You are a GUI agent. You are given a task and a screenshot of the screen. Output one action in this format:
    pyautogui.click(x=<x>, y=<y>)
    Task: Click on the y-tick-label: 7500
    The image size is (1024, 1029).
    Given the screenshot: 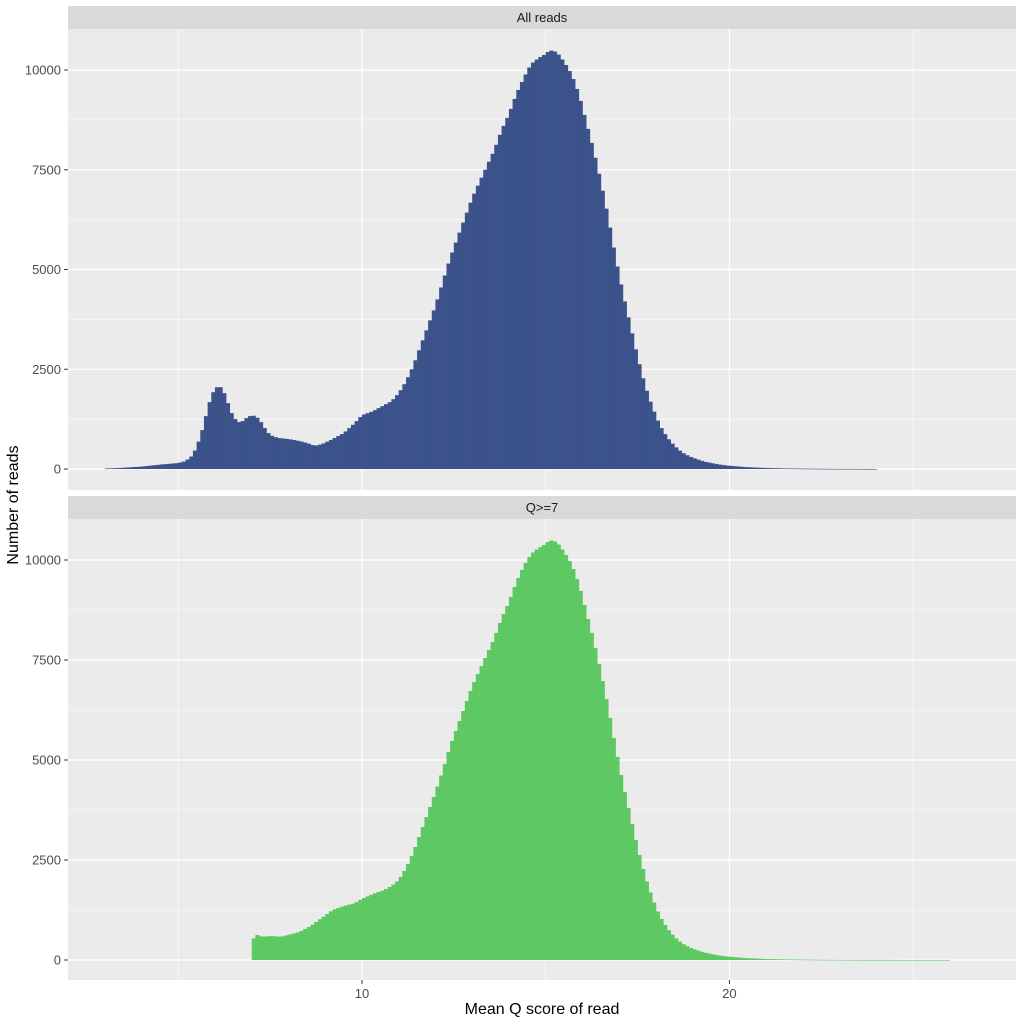 What is the action you would take?
    pyautogui.click(x=46, y=169)
    